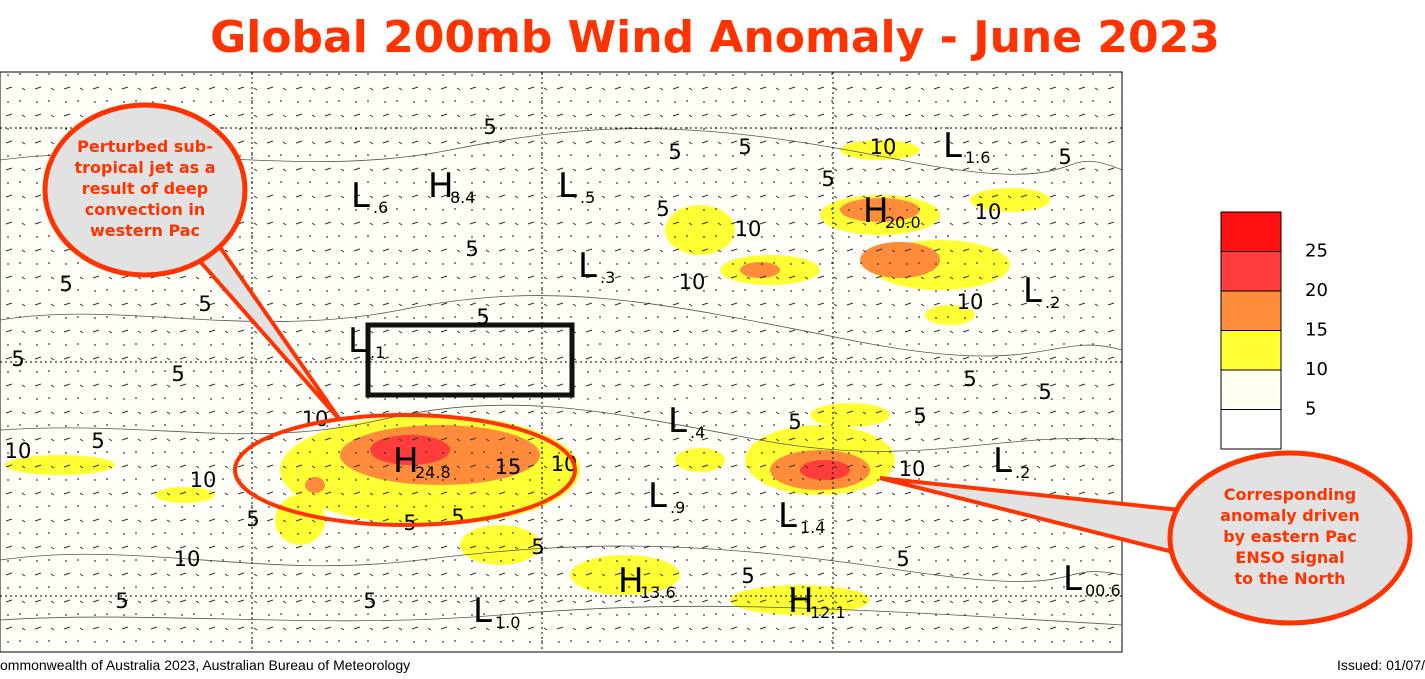 The width and height of the screenshot is (1425, 679). What do you see at coordinates (977, 157) in the screenshot?
I see `center-value: 1.6` at bounding box center [977, 157].